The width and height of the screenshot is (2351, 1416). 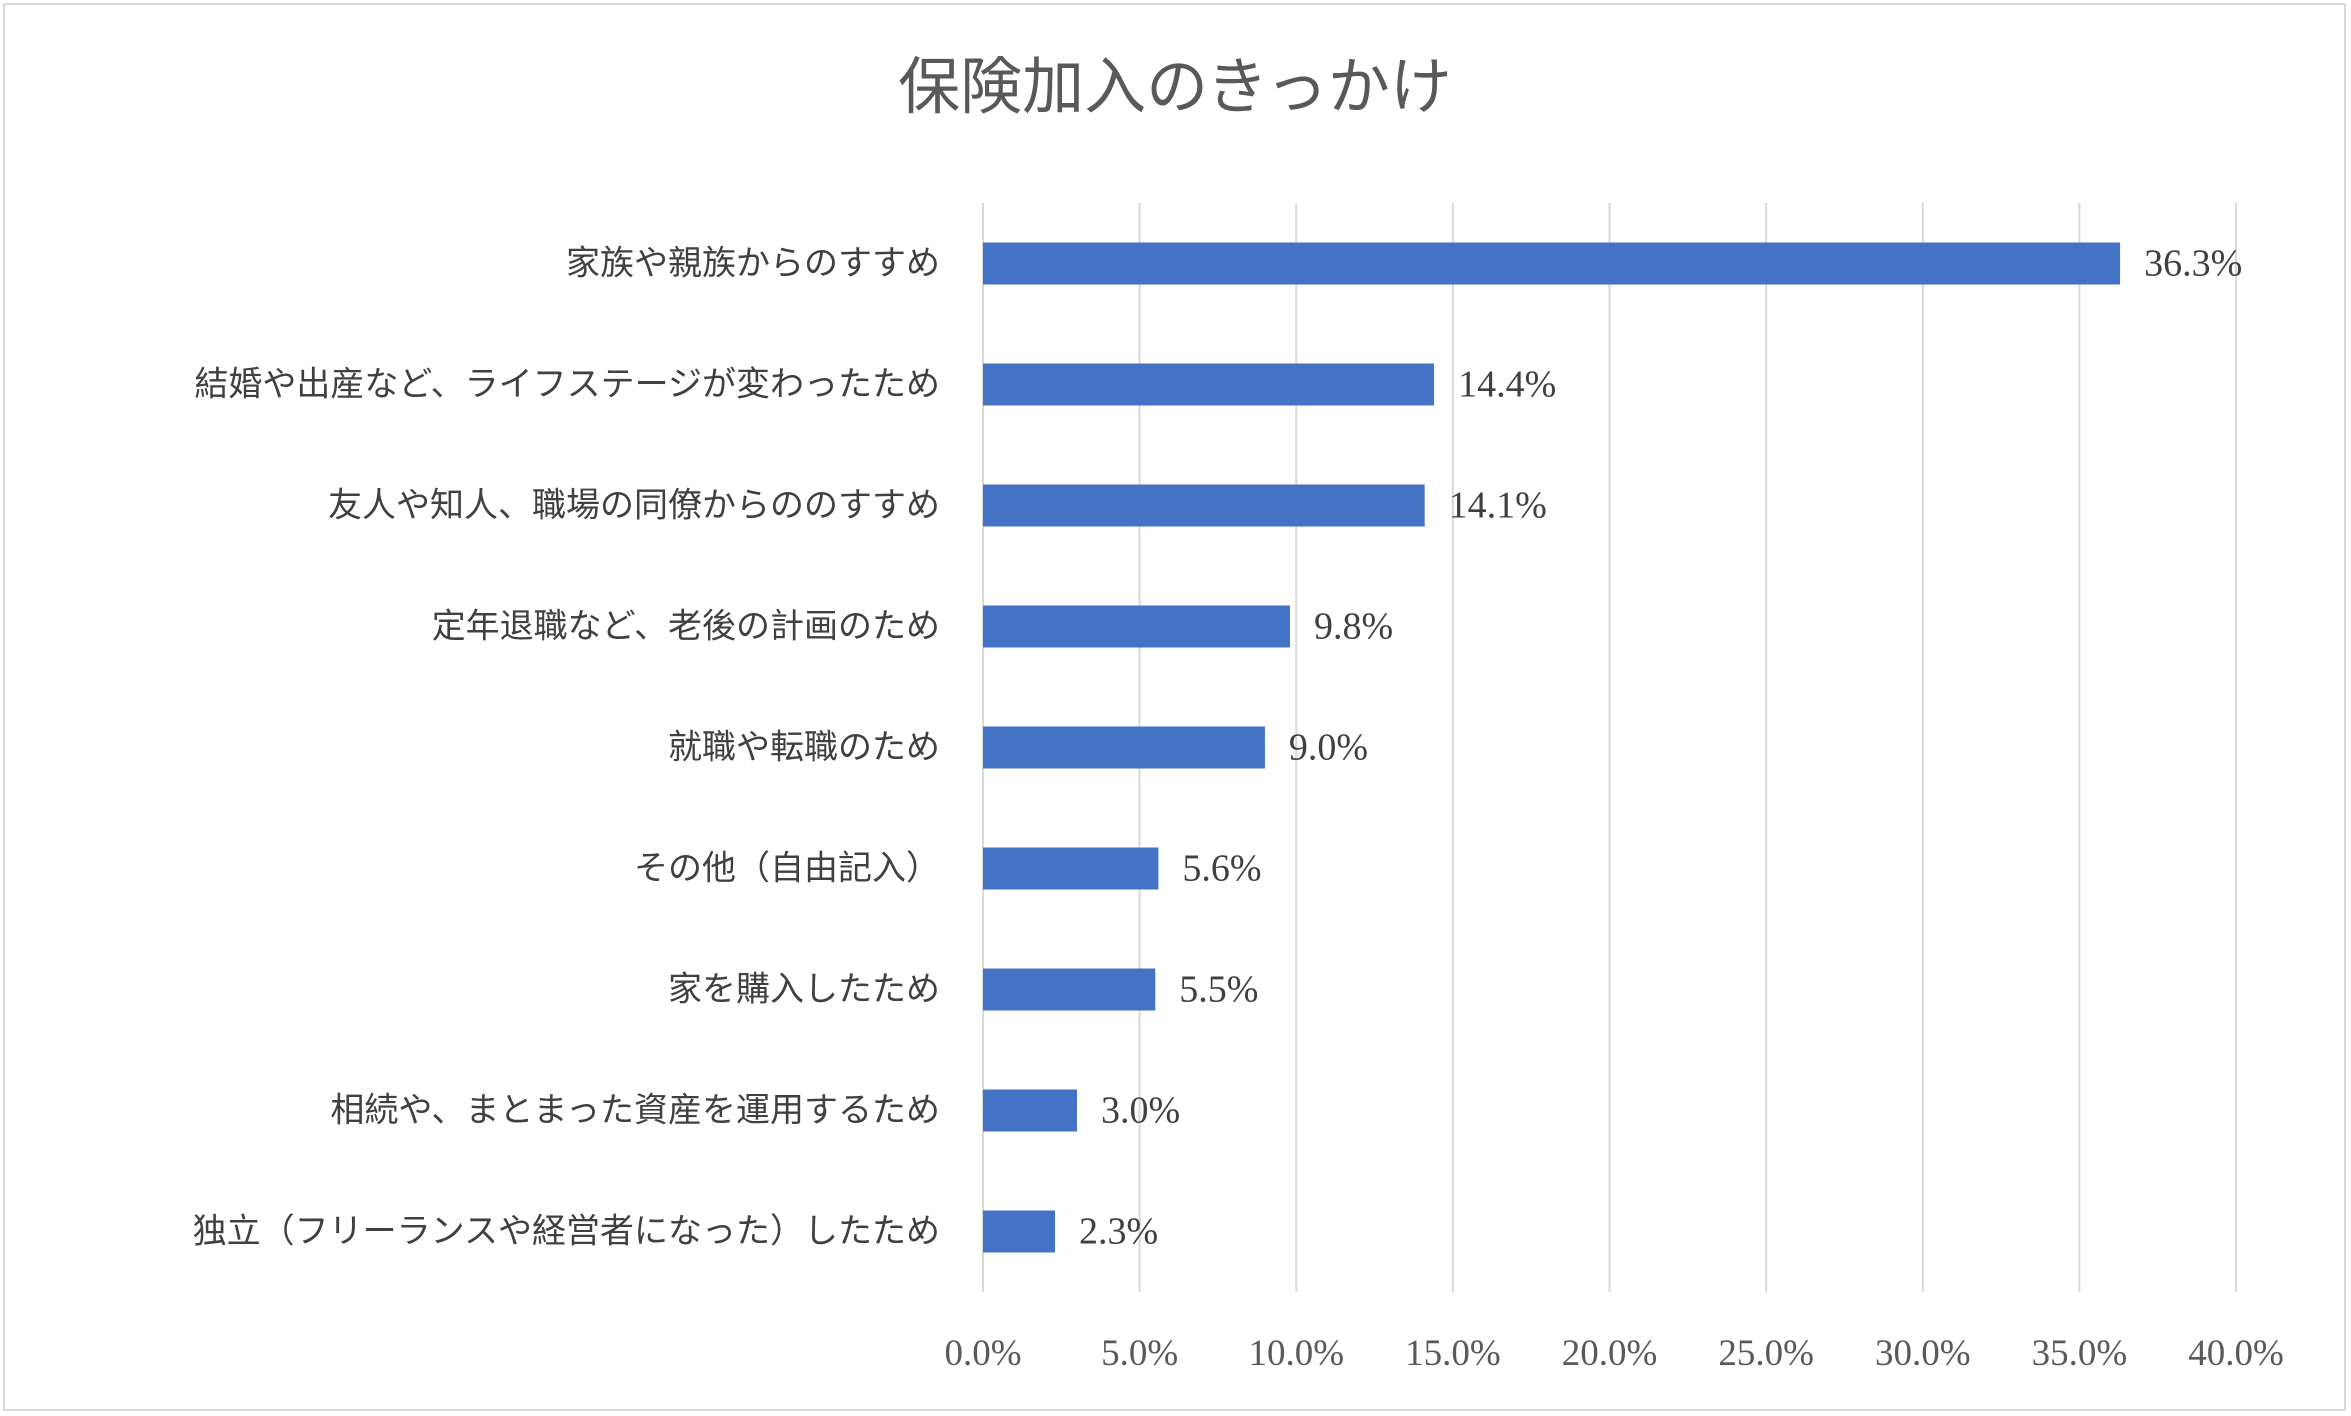 What do you see at coordinates (1766, 1353) in the screenshot?
I see `x-tick-label: 25.0%` at bounding box center [1766, 1353].